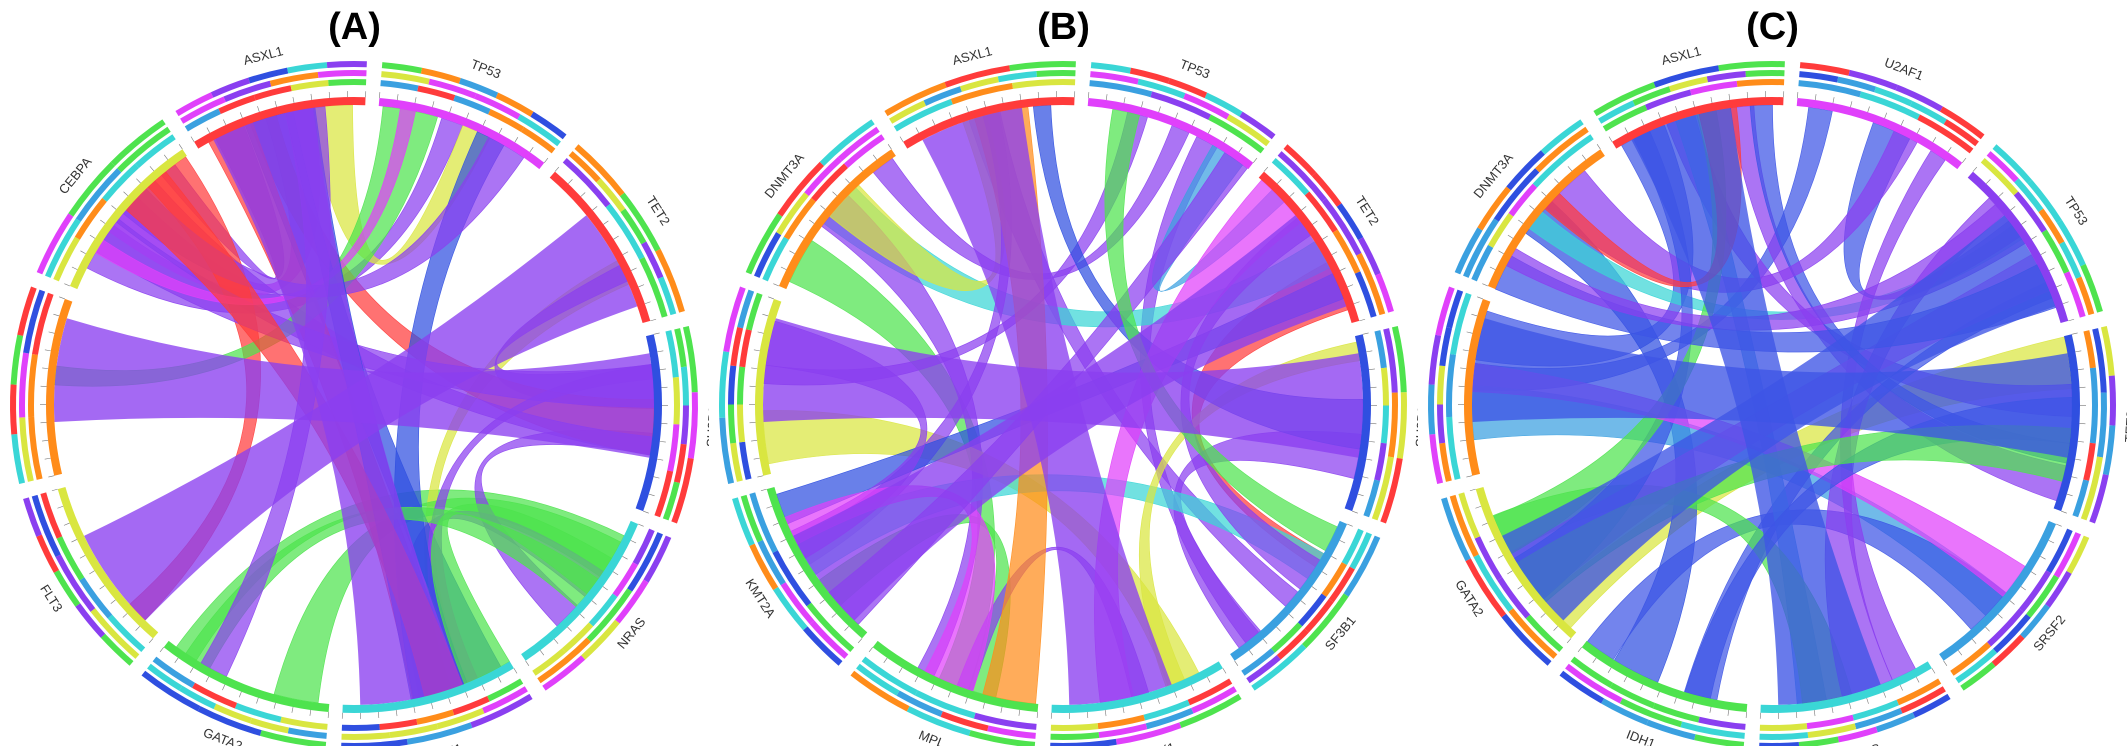  Describe the element at coordinates (658, 210) in the screenshot. I see `gene-label: TET2` at that location.